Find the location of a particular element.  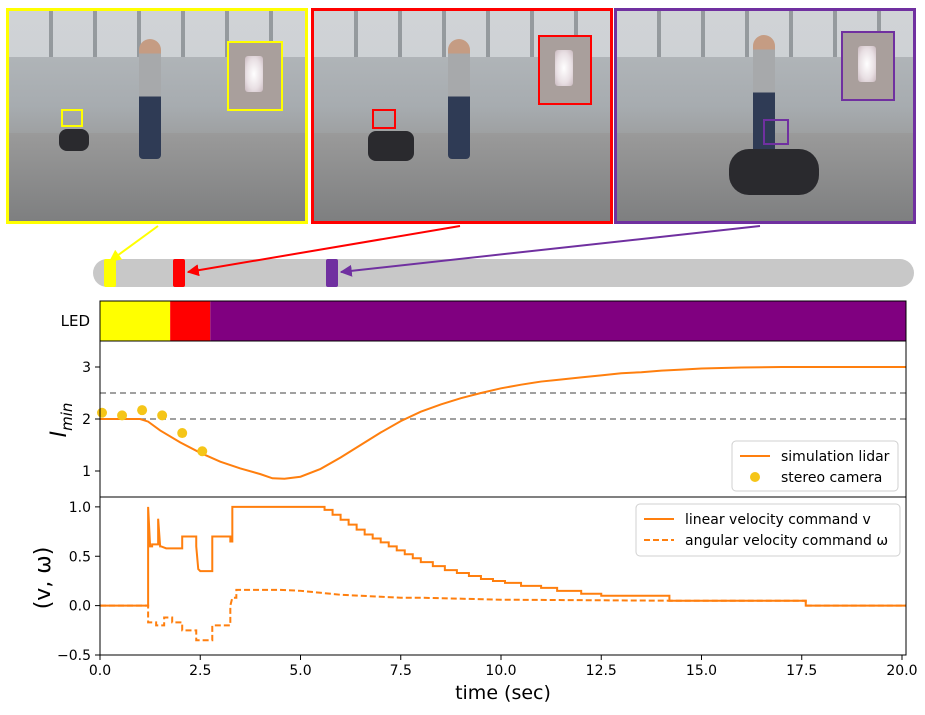

linear-velocity-line is located at coordinates (503, 556).